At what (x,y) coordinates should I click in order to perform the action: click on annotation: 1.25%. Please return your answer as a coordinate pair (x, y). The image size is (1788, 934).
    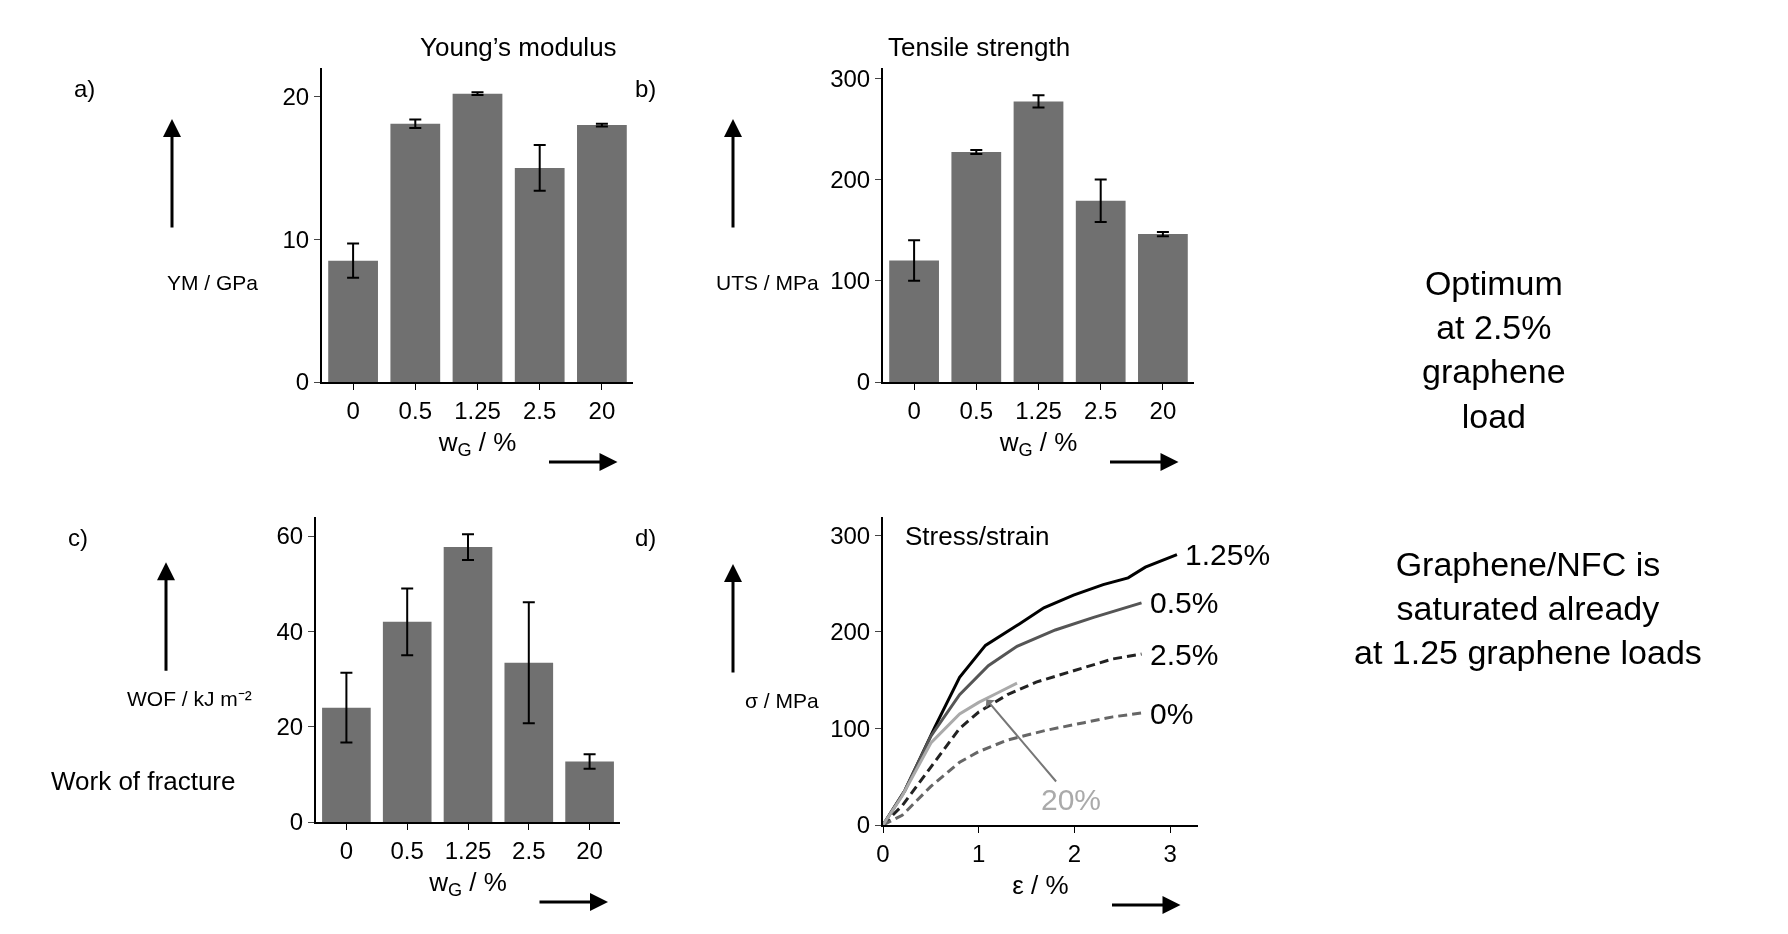
    Looking at the image, I should click on (1228, 554).